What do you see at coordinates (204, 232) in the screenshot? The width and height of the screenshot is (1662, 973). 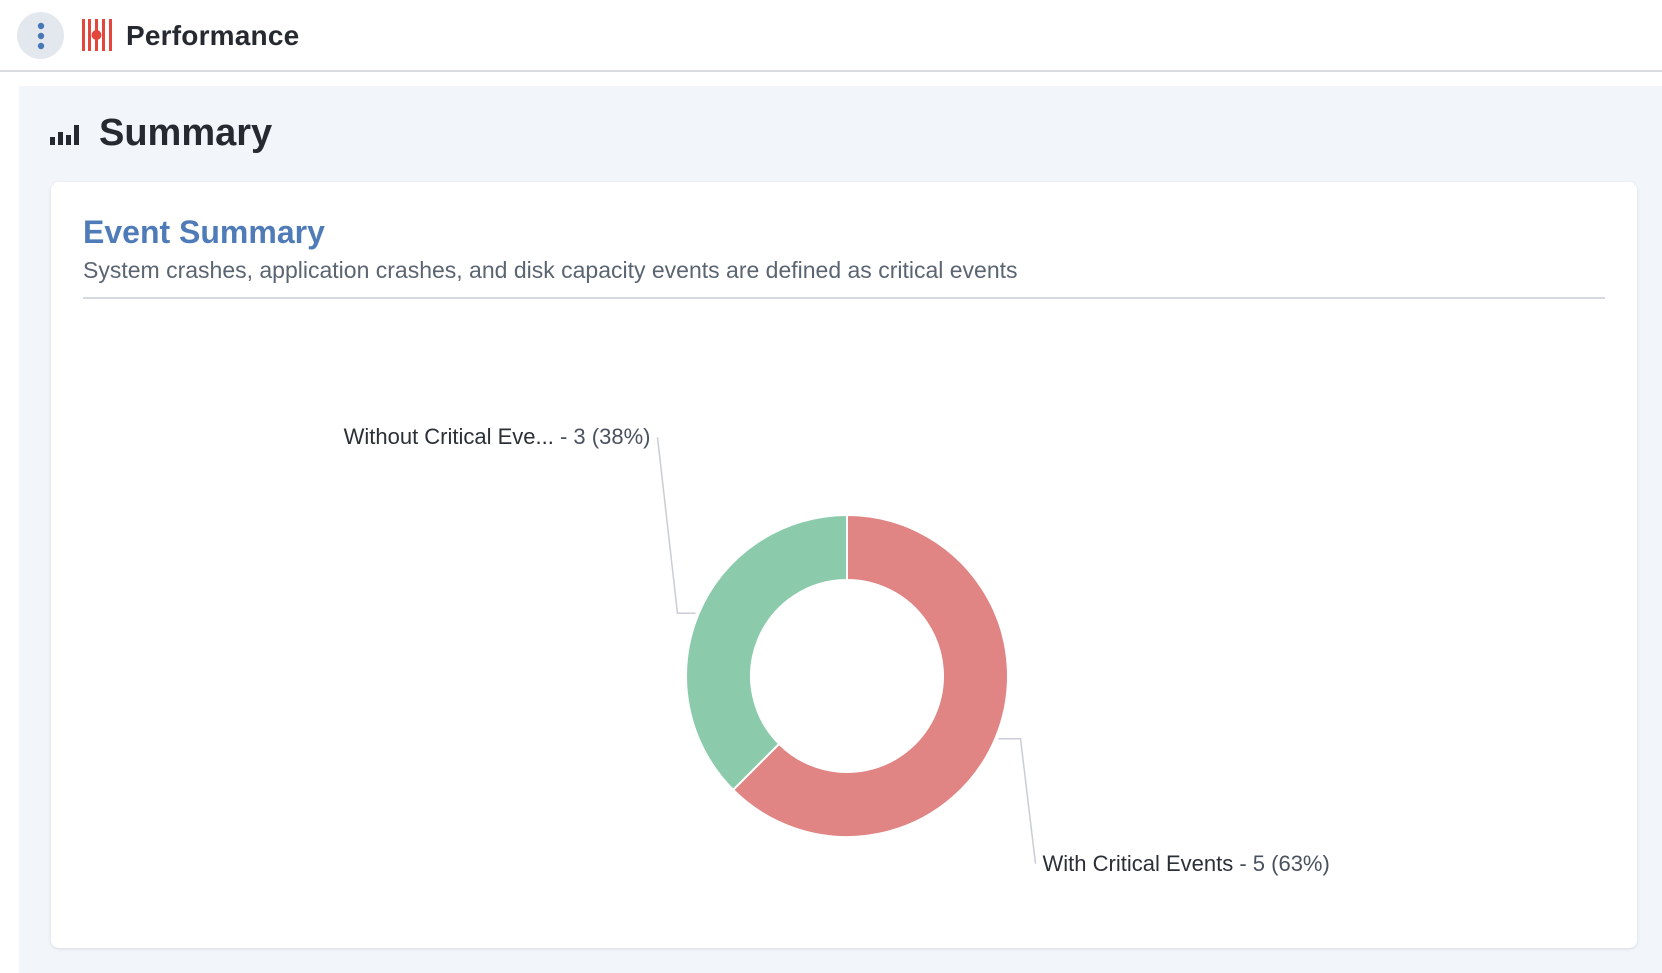 I see `card-title: Event Summary` at bounding box center [204, 232].